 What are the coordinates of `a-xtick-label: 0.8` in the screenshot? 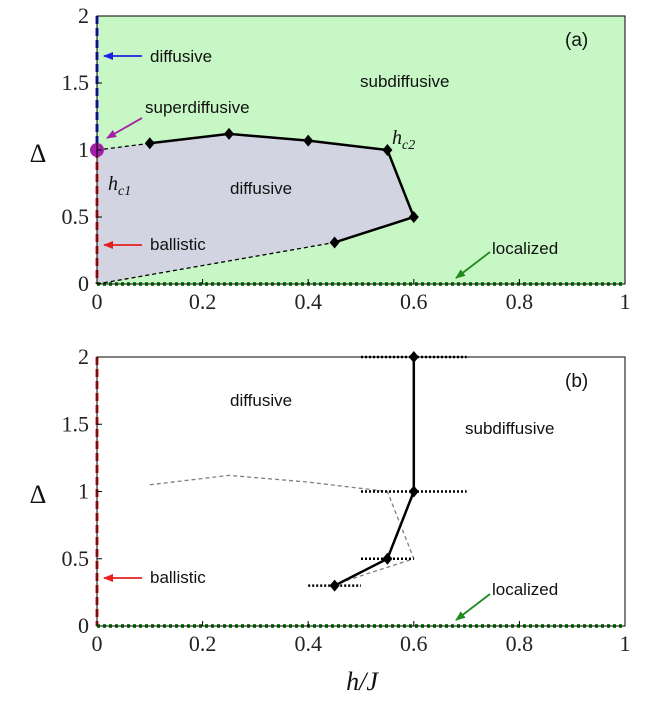 It's located at (520, 301).